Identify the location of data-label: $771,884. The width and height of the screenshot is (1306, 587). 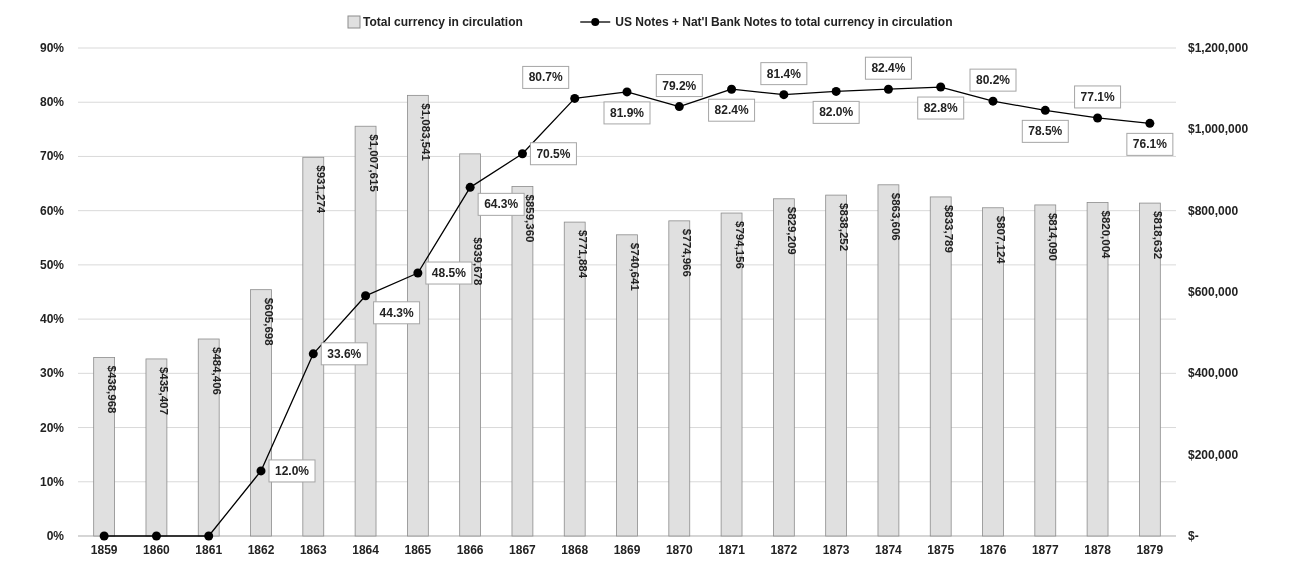
(582, 254).